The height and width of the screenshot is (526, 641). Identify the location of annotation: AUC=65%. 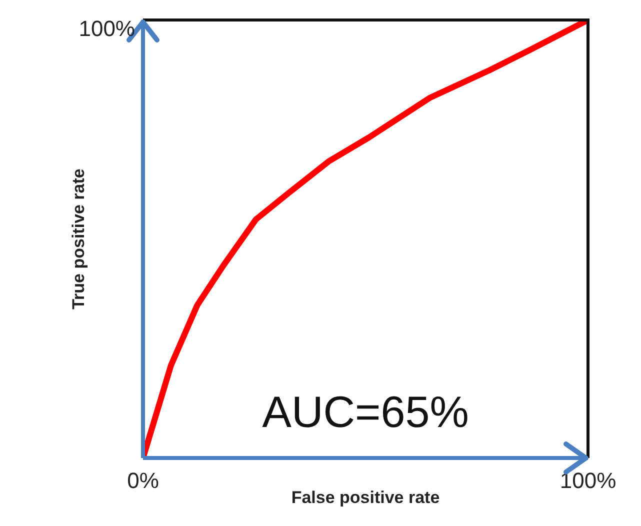
(365, 413).